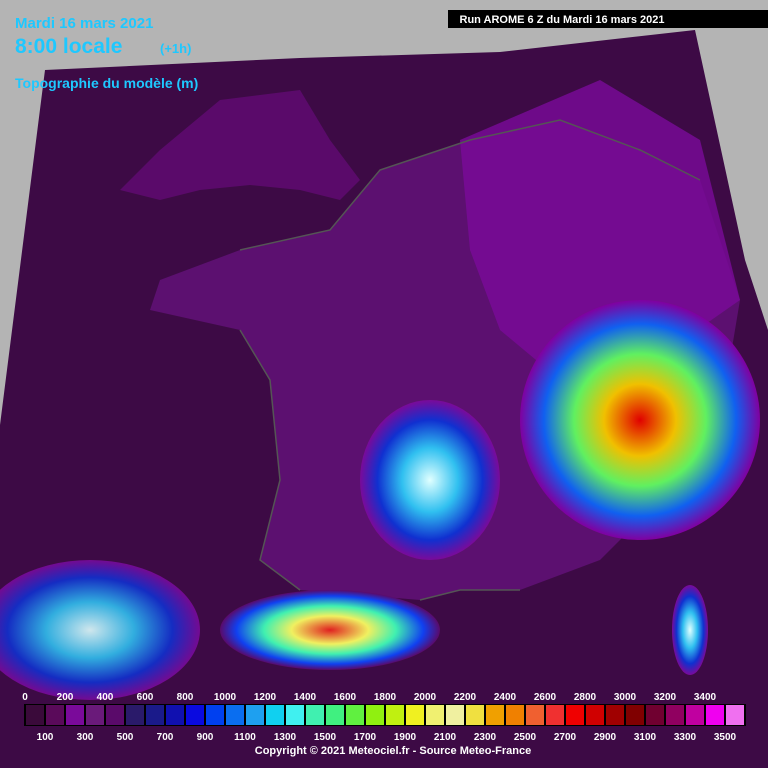 The height and width of the screenshot is (768, 768). Describe the element at coordinates (125, 737) in the screenshot. I see `legend-label: 500` at that location.